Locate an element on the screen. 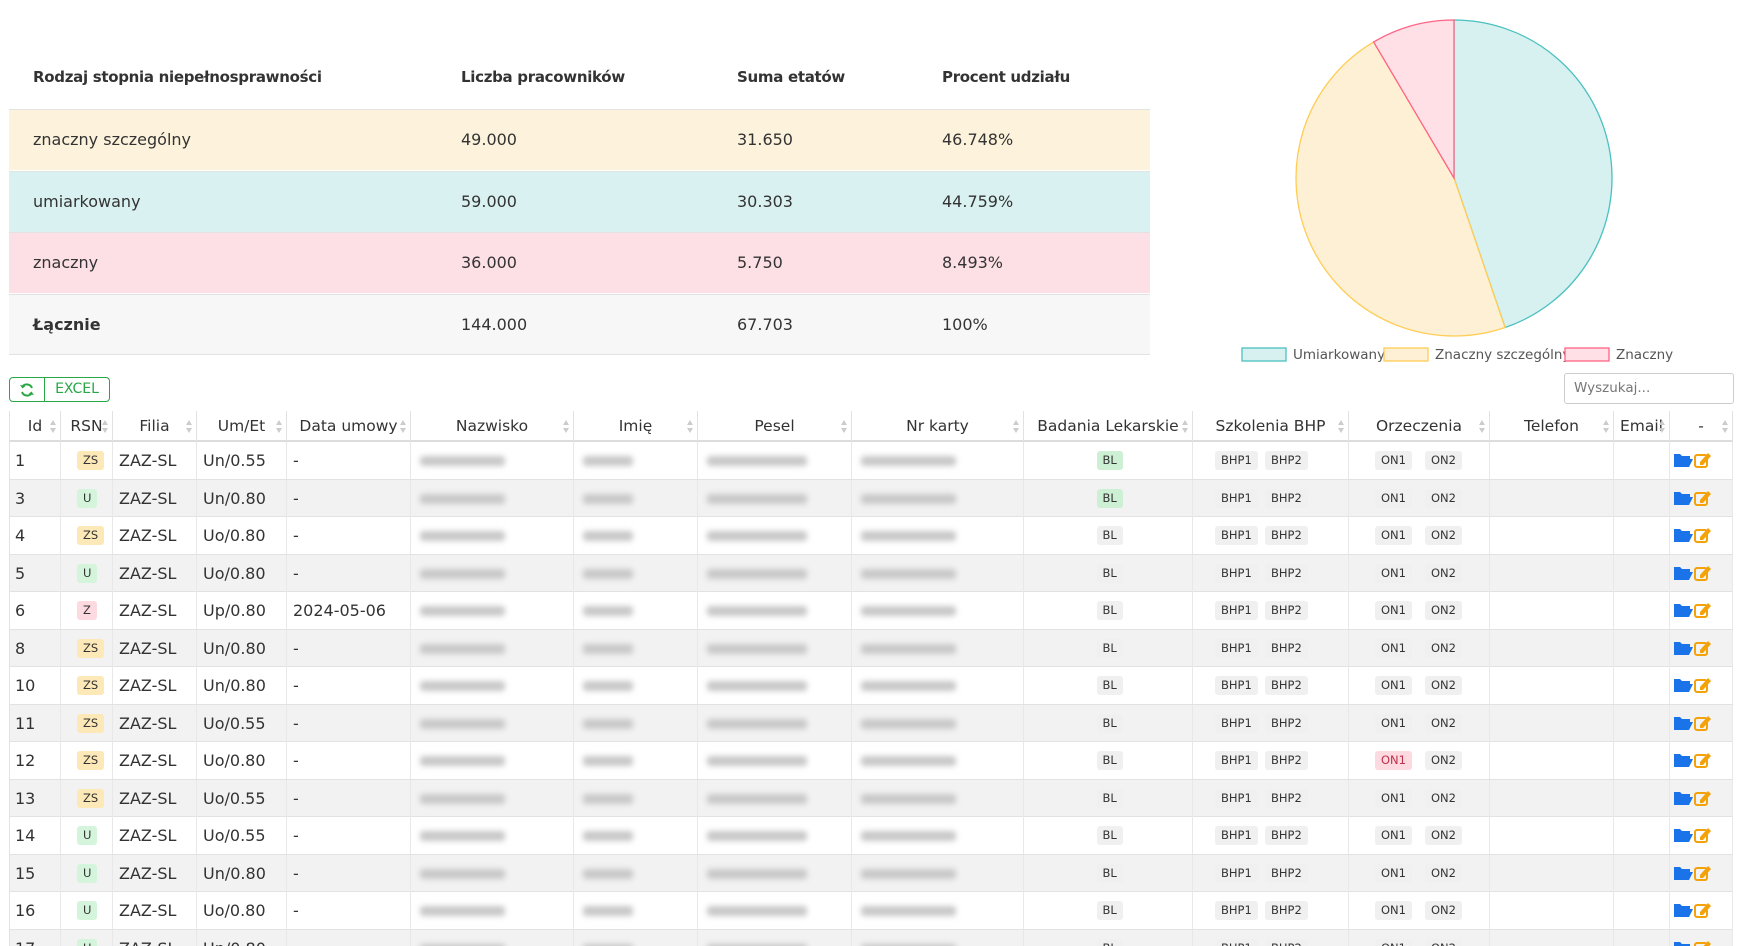  column-header: Orzeczenia is located at coordinates (1419, 426).